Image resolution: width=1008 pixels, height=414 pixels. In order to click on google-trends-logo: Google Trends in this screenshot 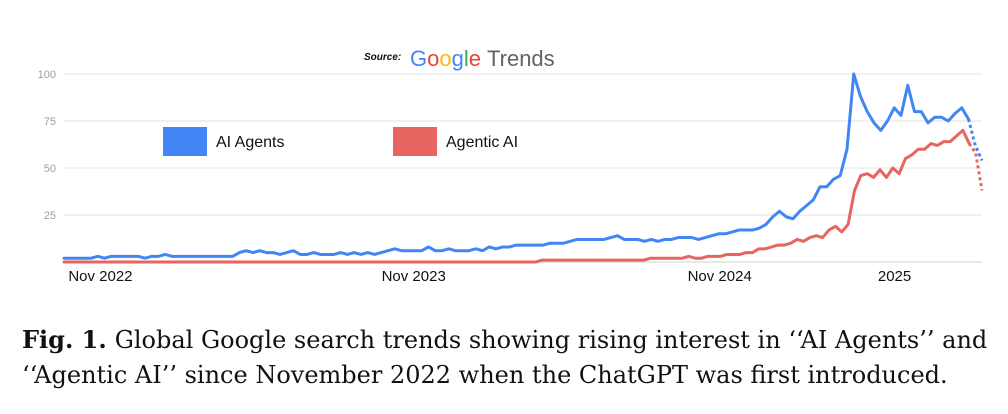, I will do `click(482, 59)`.